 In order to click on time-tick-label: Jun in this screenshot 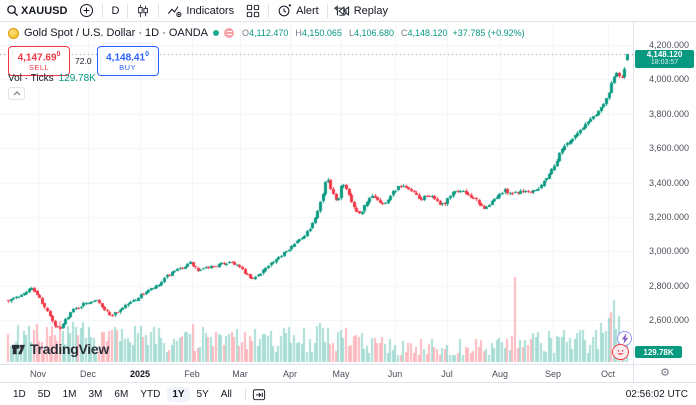, I will do `click(395, 373)`.